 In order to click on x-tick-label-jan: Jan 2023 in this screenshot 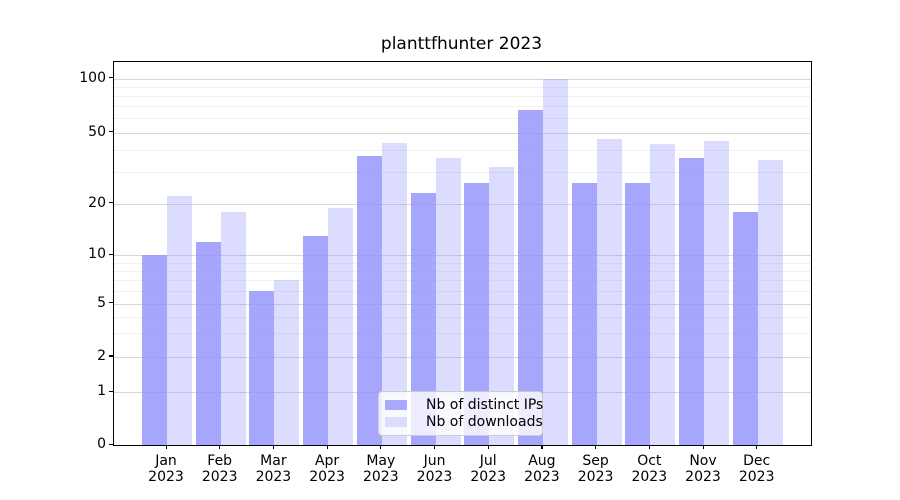, I will do `click(166, 469)`.